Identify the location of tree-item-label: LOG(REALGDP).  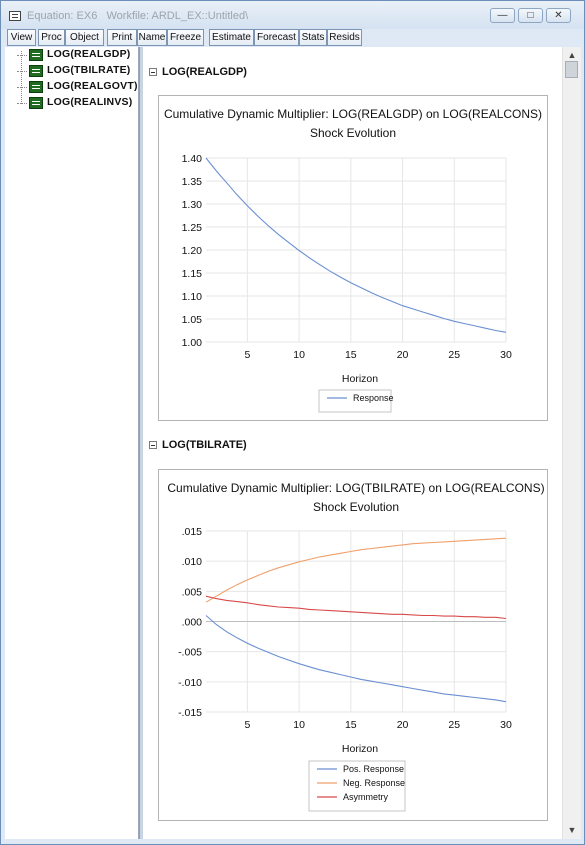
(89, 54).